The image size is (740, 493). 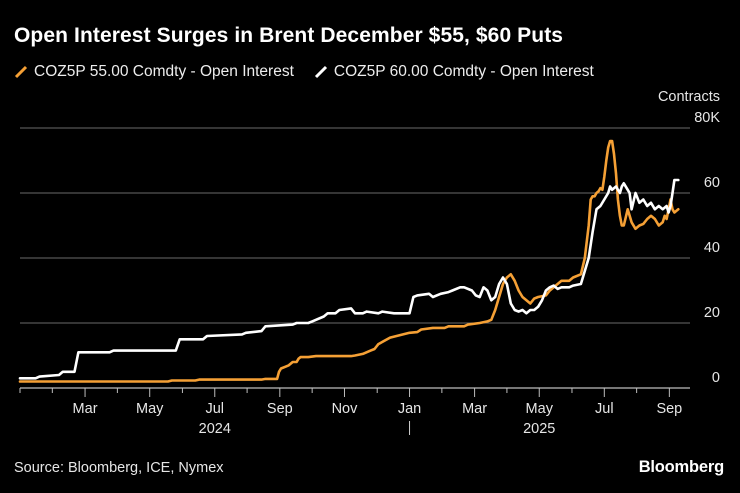 What do you see at coordinates (539, 429) in the screenshot?
I see `x-year-label: 2025` at bounding box center [539, 429].